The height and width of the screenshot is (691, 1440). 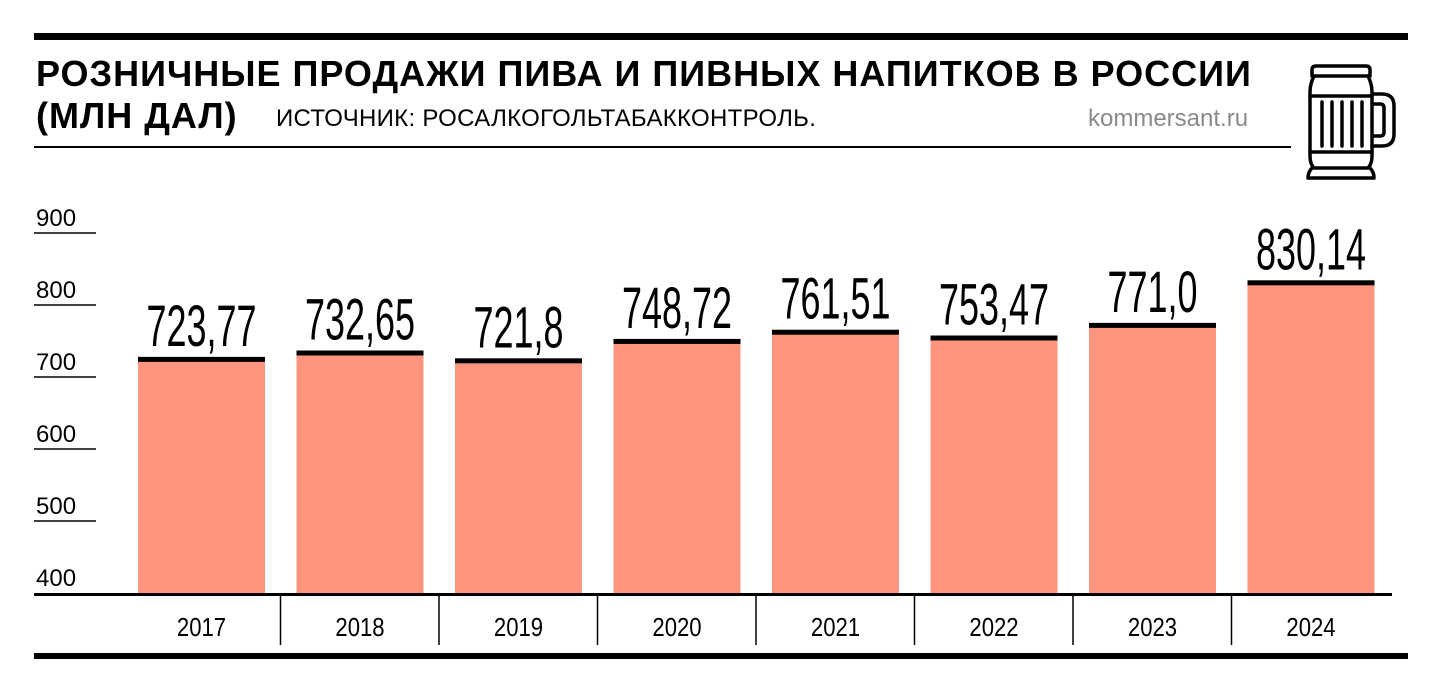 What do you see at coordinates (676, 627) in the screenshot?
I see `x-tick-label: 2020` at bounding box center [676, 627].